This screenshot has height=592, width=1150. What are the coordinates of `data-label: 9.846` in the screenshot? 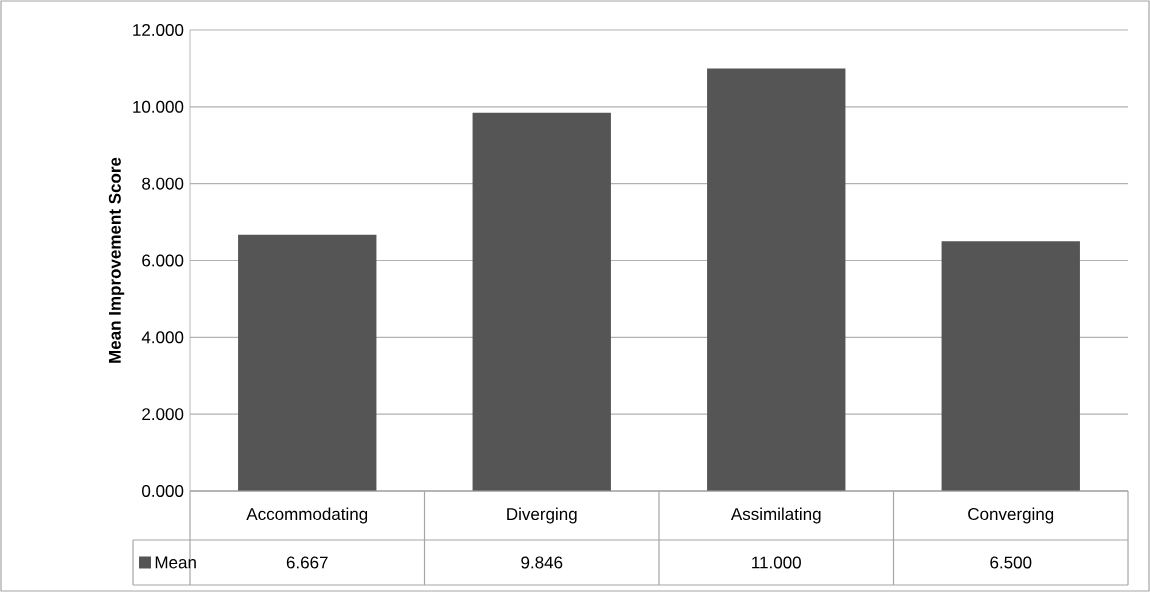 It's located at (542, 562).